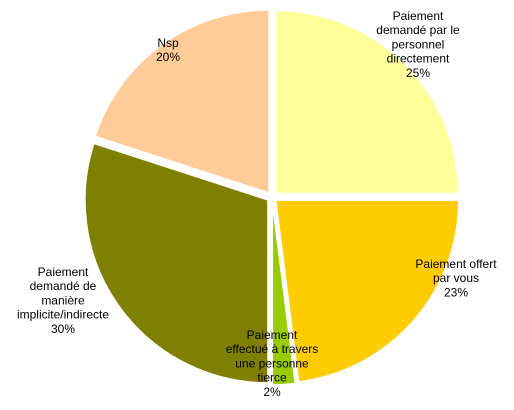  Describe the element at coordinates (456, 292) in the screenshot. I see `slice-value-label: 23%` at that location.